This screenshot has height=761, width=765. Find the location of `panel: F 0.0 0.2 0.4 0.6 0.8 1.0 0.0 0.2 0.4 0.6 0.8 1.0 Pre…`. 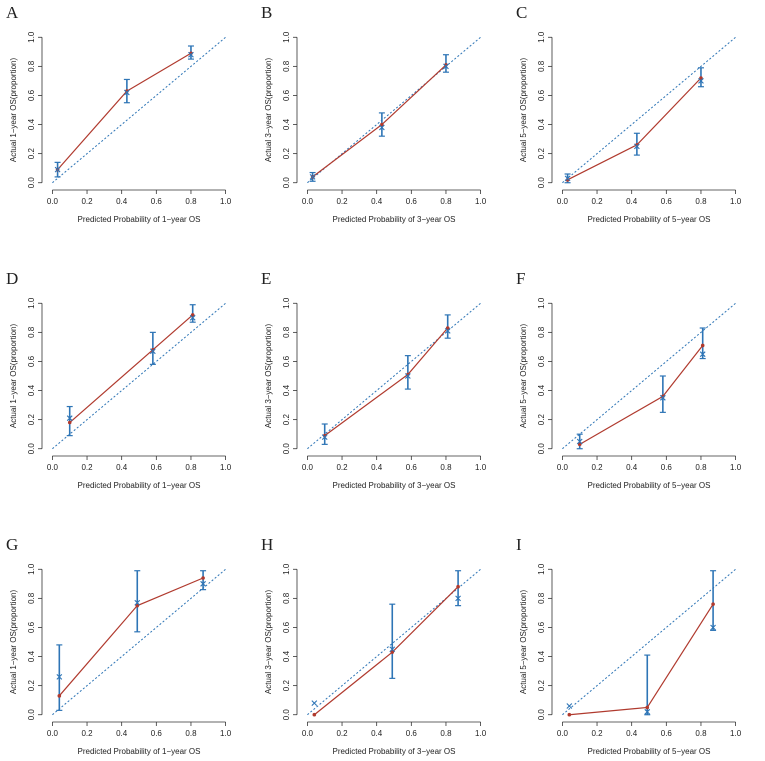

panel: F 0.0 0.2 0.4 0.6 0.8 1.0 0.0 0.2 0.4 0.6 0.8 1.0 Pre… is located at coordinates (629, 379).